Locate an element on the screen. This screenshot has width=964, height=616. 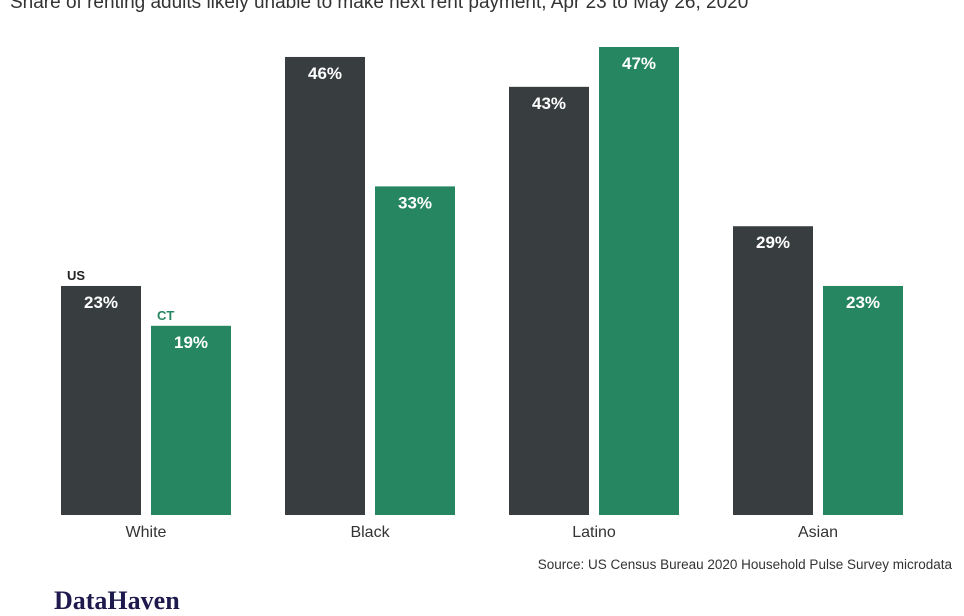
bar-us-black is located at coordinates (325, 285).